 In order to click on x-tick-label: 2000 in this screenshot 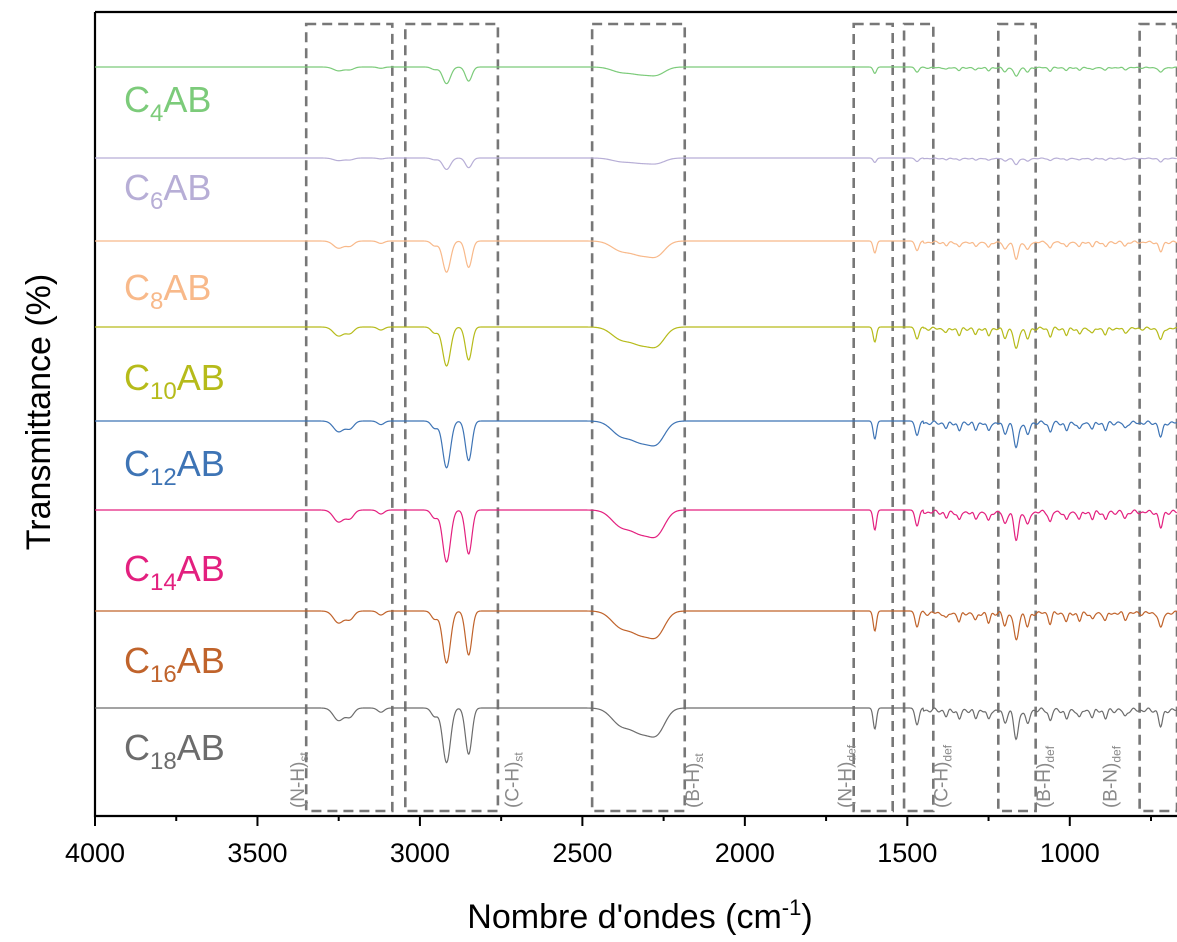, I will do `click(745, 853)`.